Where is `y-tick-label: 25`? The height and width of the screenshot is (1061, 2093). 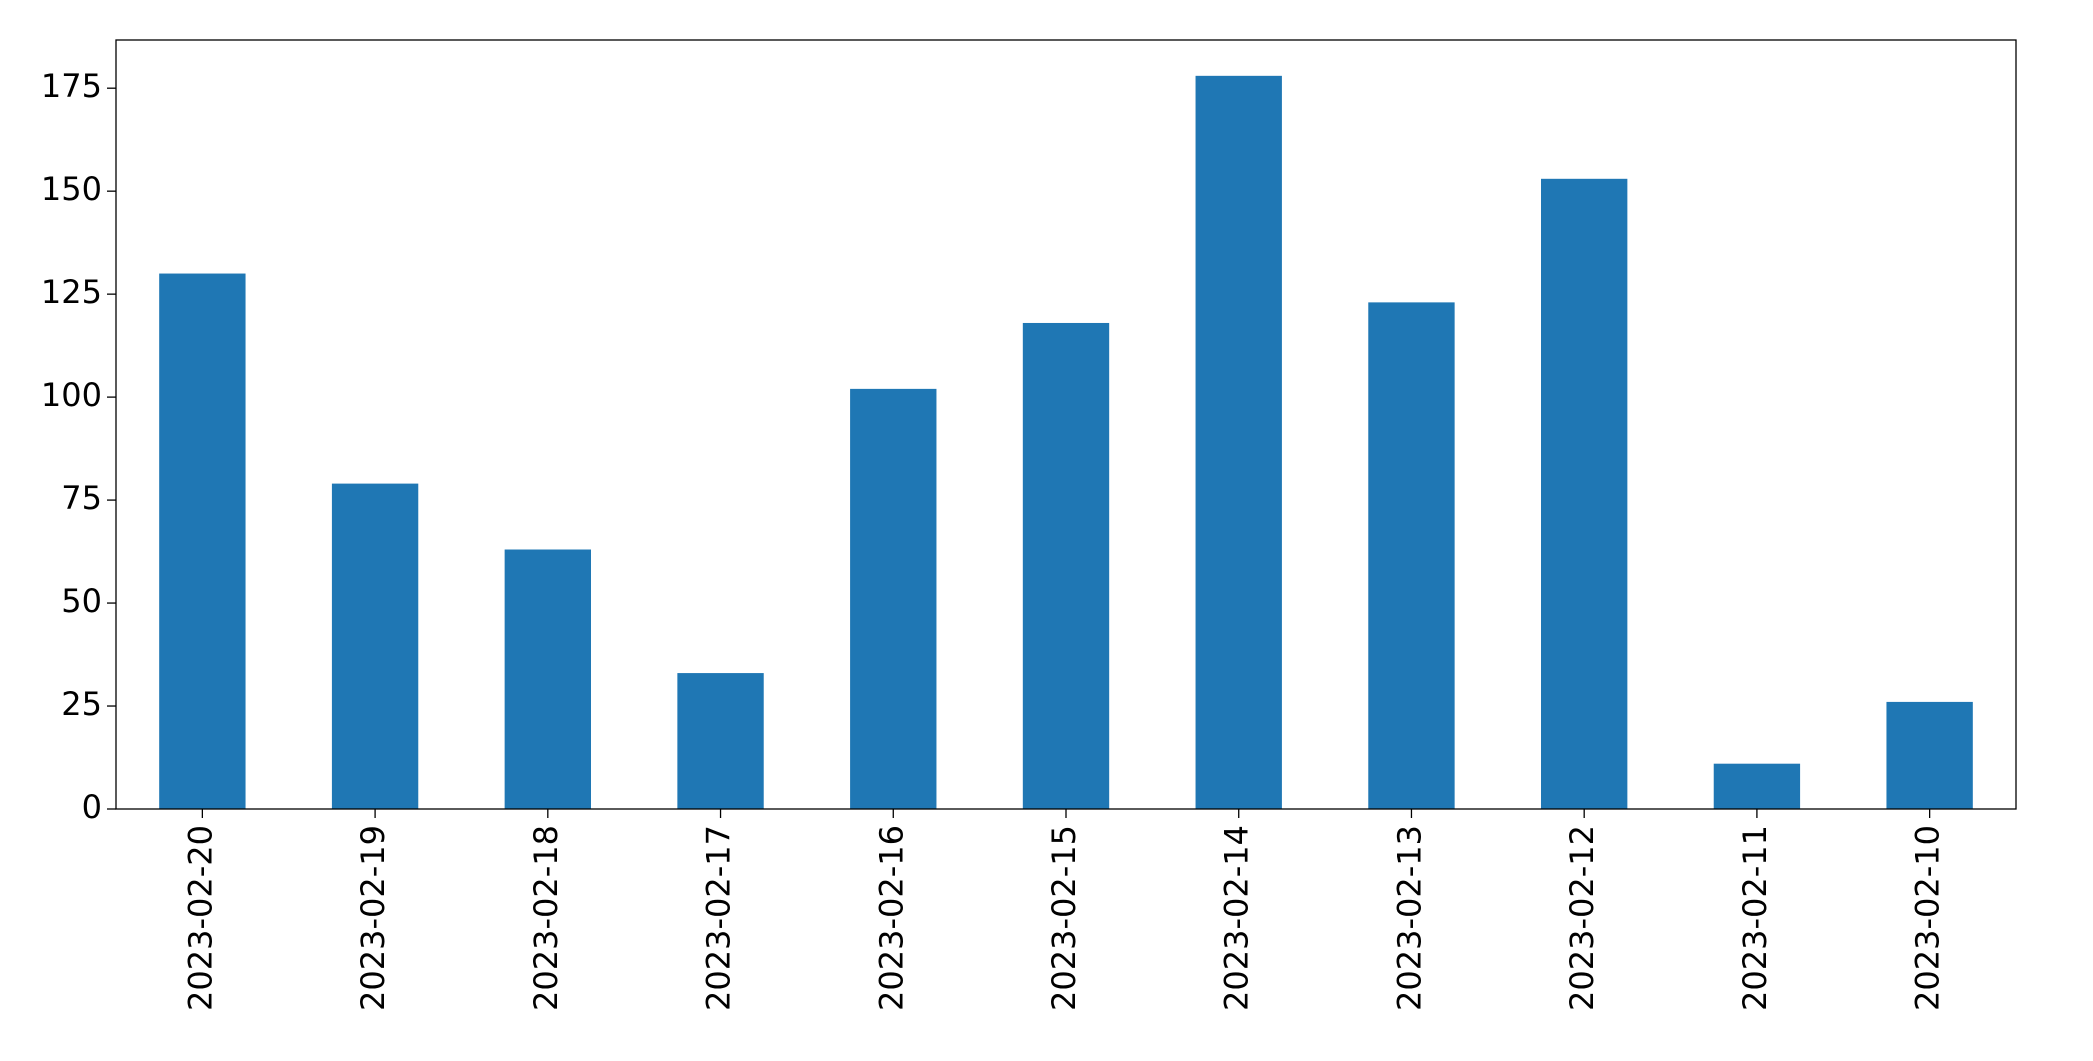 y-tick-label: 25 is located at coordinates (81, 704).